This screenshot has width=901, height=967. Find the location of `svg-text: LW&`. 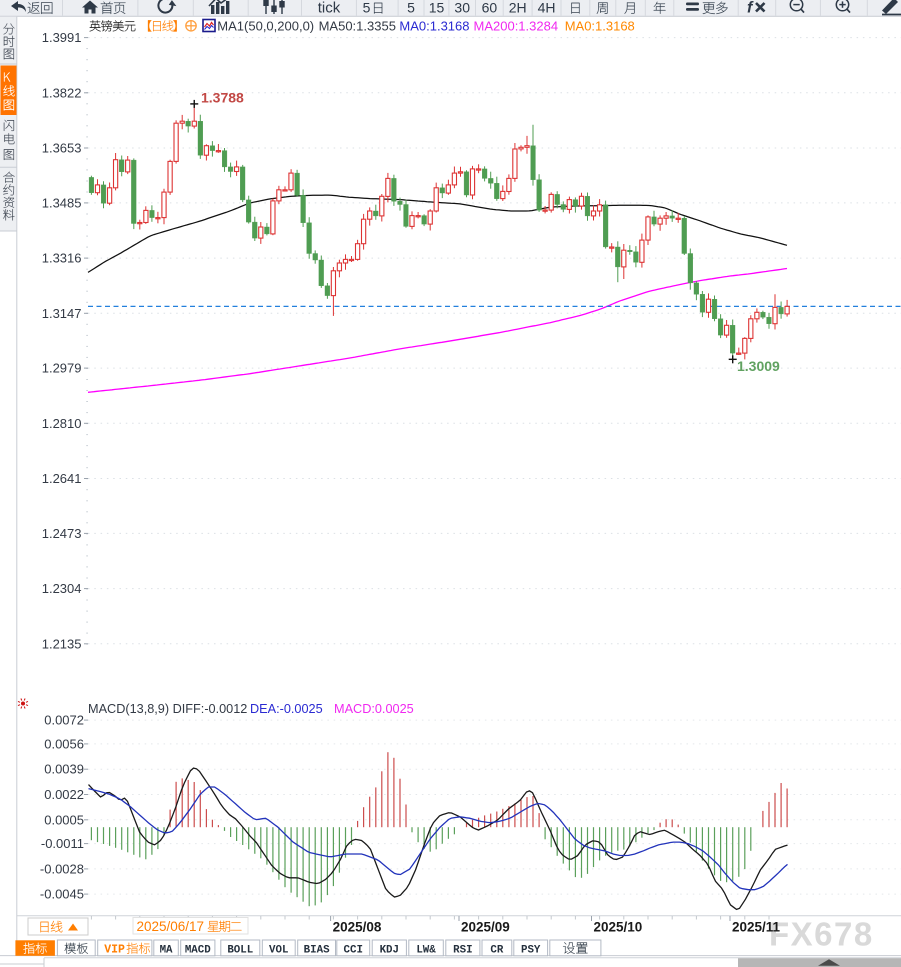

svg-text: LW& is located at coordinates (426, 951).